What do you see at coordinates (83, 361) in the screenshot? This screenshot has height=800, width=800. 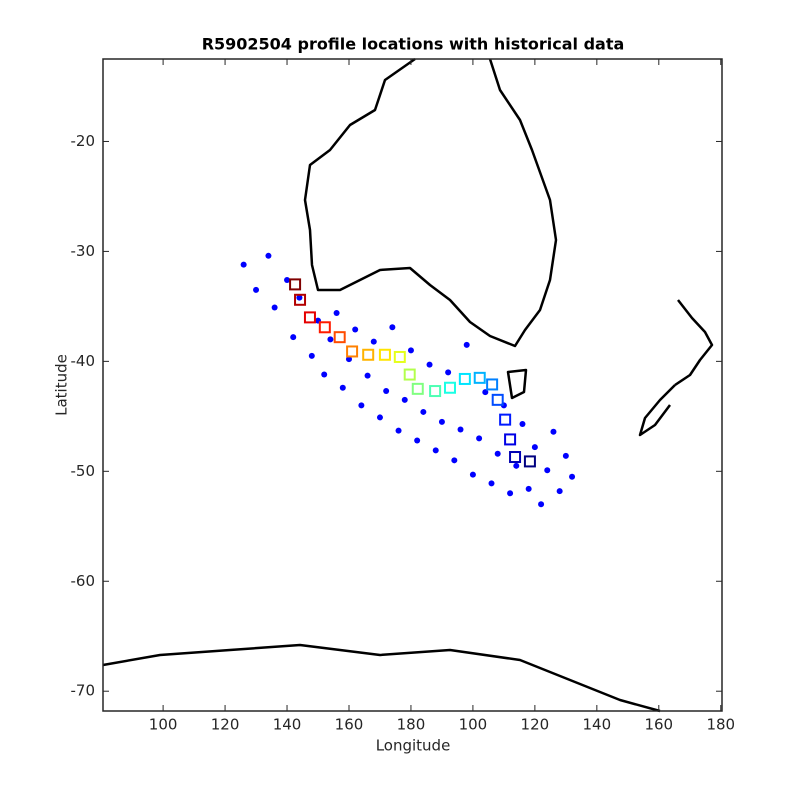 I see `y-tick-label: -40` at bounding box center [83, 361].